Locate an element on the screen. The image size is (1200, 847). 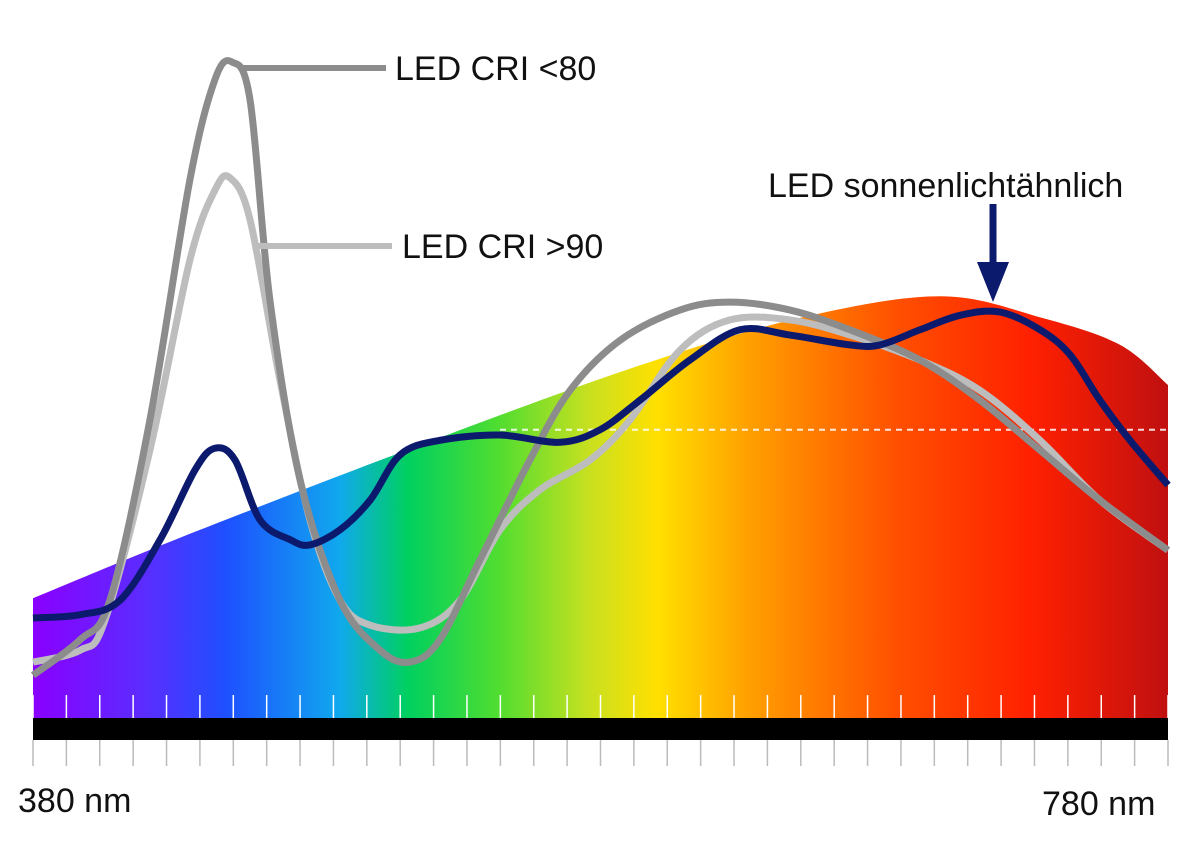
axis-bar is located at coordinates (600, 729).